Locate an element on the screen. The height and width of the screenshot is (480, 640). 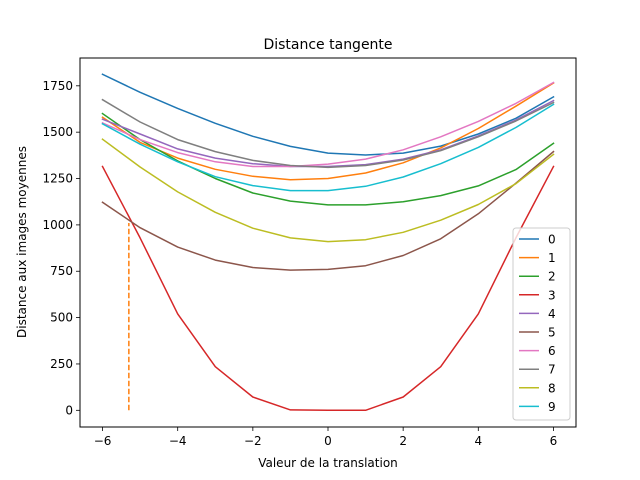
legend-box is located at coordinates (541, 324).